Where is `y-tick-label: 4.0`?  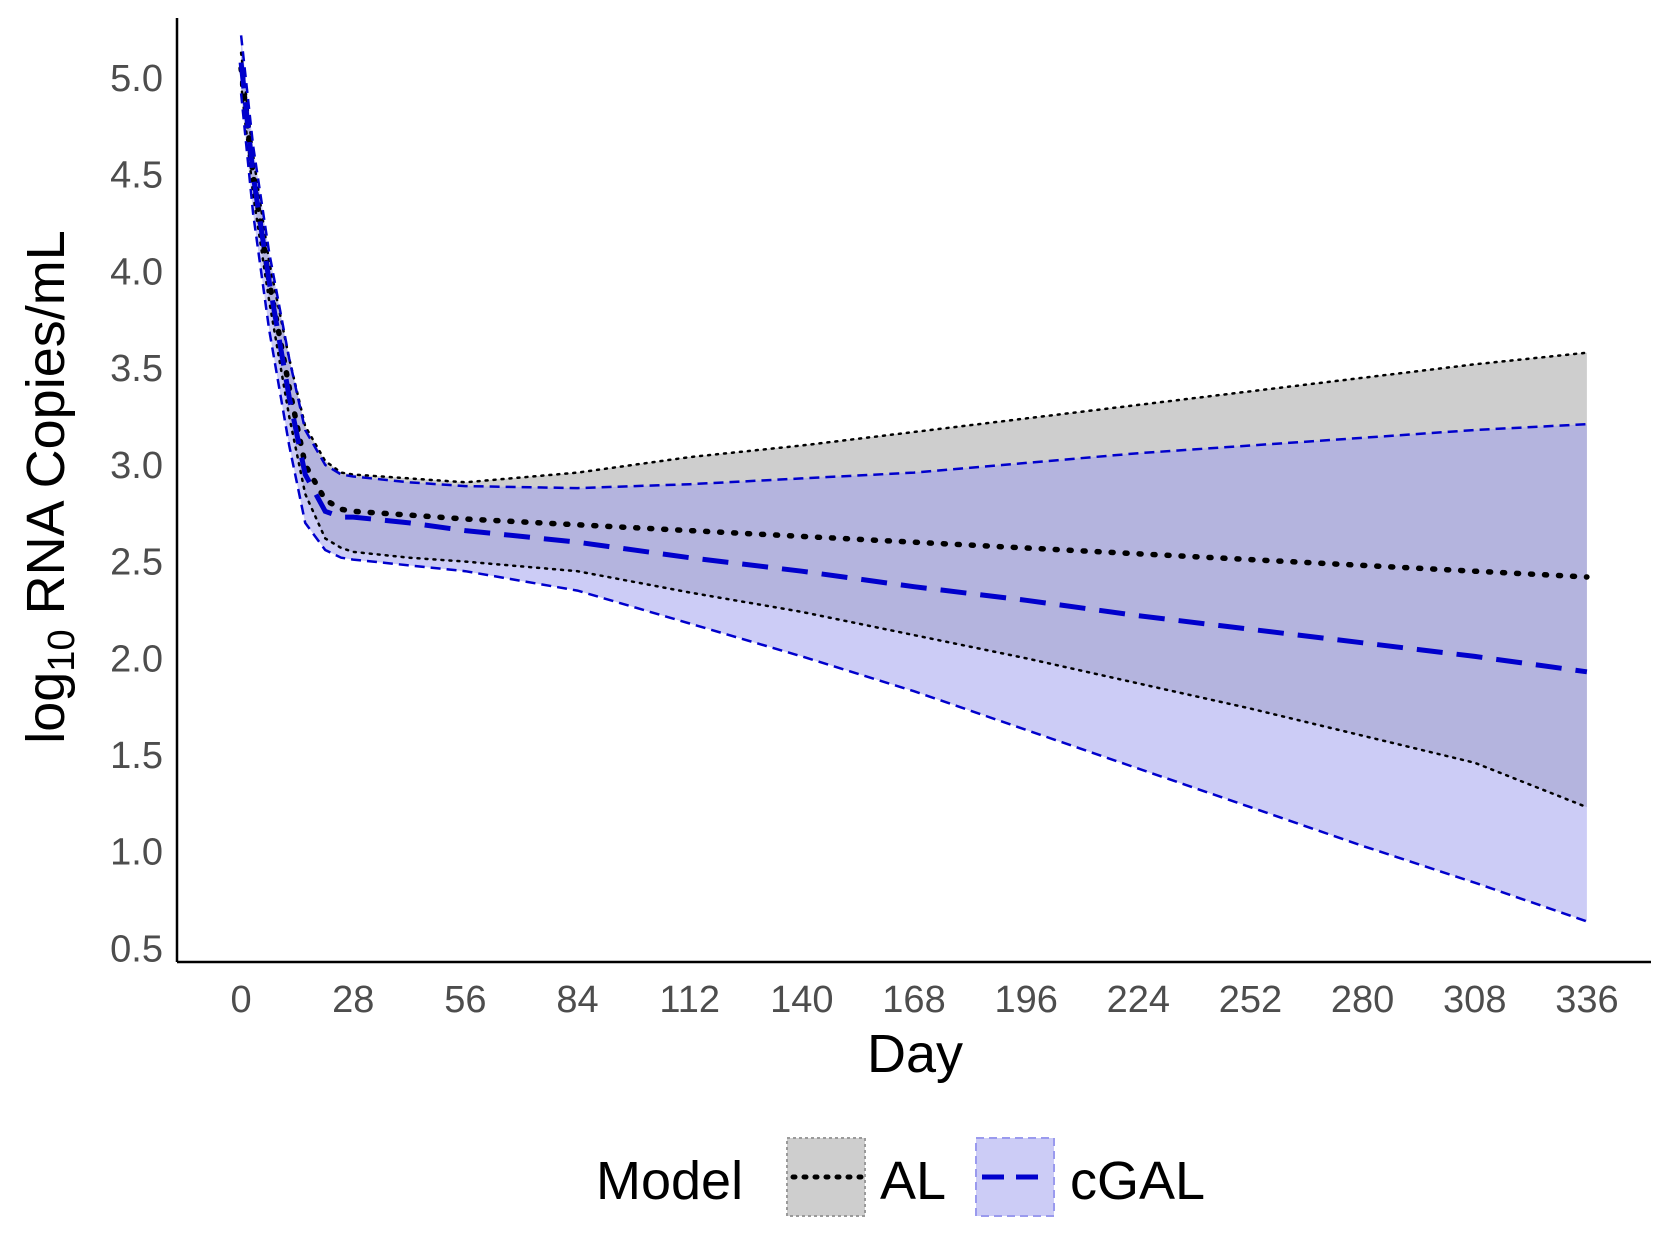 y-tick-label: 4.0 is located at coordinates (136, 272).